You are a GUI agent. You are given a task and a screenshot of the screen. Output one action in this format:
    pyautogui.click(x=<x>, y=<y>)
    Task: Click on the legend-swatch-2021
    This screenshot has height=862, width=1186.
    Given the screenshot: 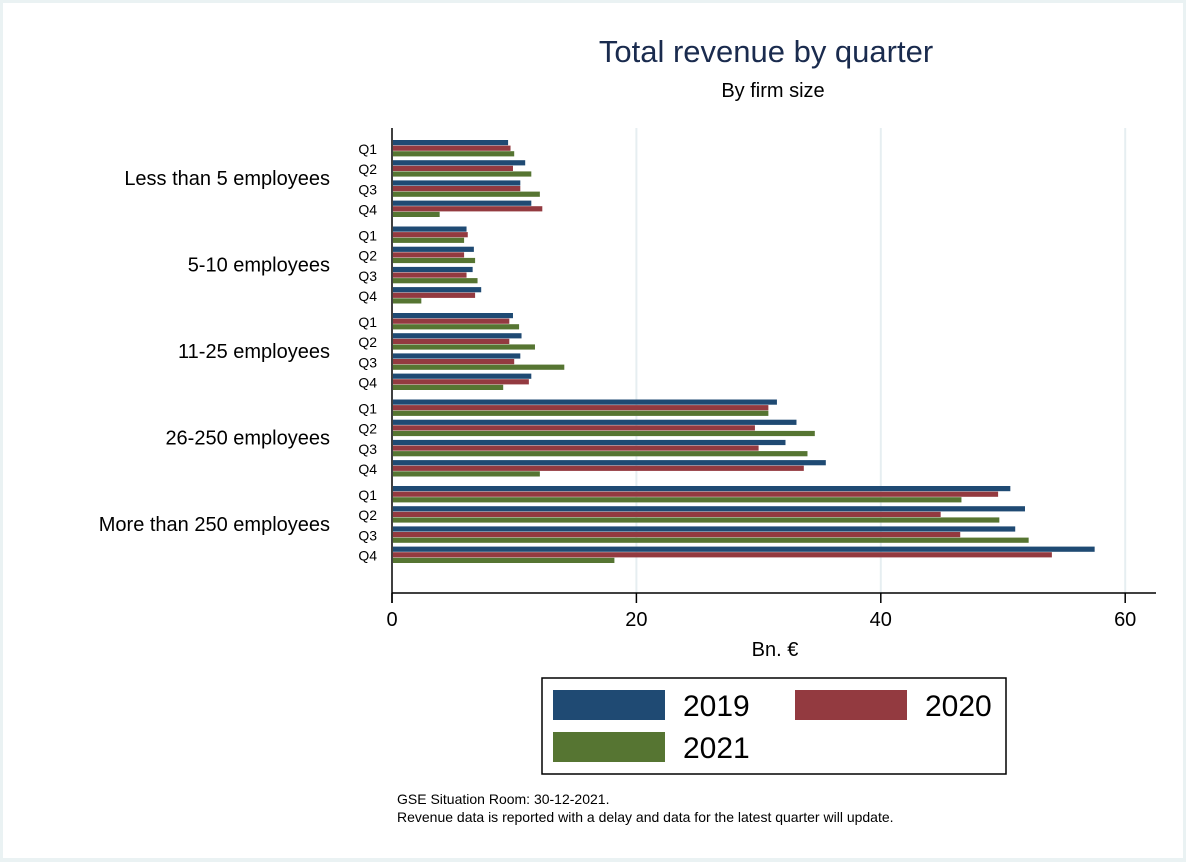 What is the action you would take?
    pyautogui.click(x=609, y=747)
    